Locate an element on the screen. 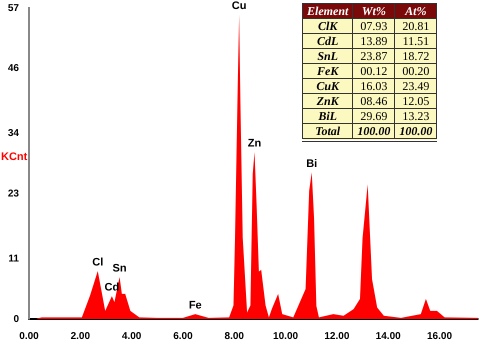 The width and height of the screenshot is (480, 345). y-tick-label: 34 is located at coordinates (14, 134).